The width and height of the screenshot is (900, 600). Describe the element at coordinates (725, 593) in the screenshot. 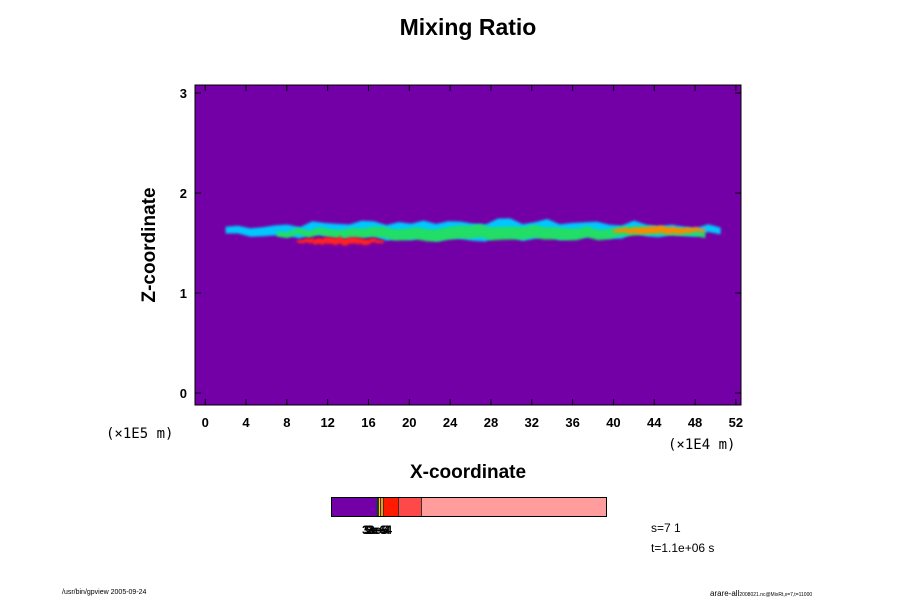

I see `footer-source-main: arare-all` at that location.